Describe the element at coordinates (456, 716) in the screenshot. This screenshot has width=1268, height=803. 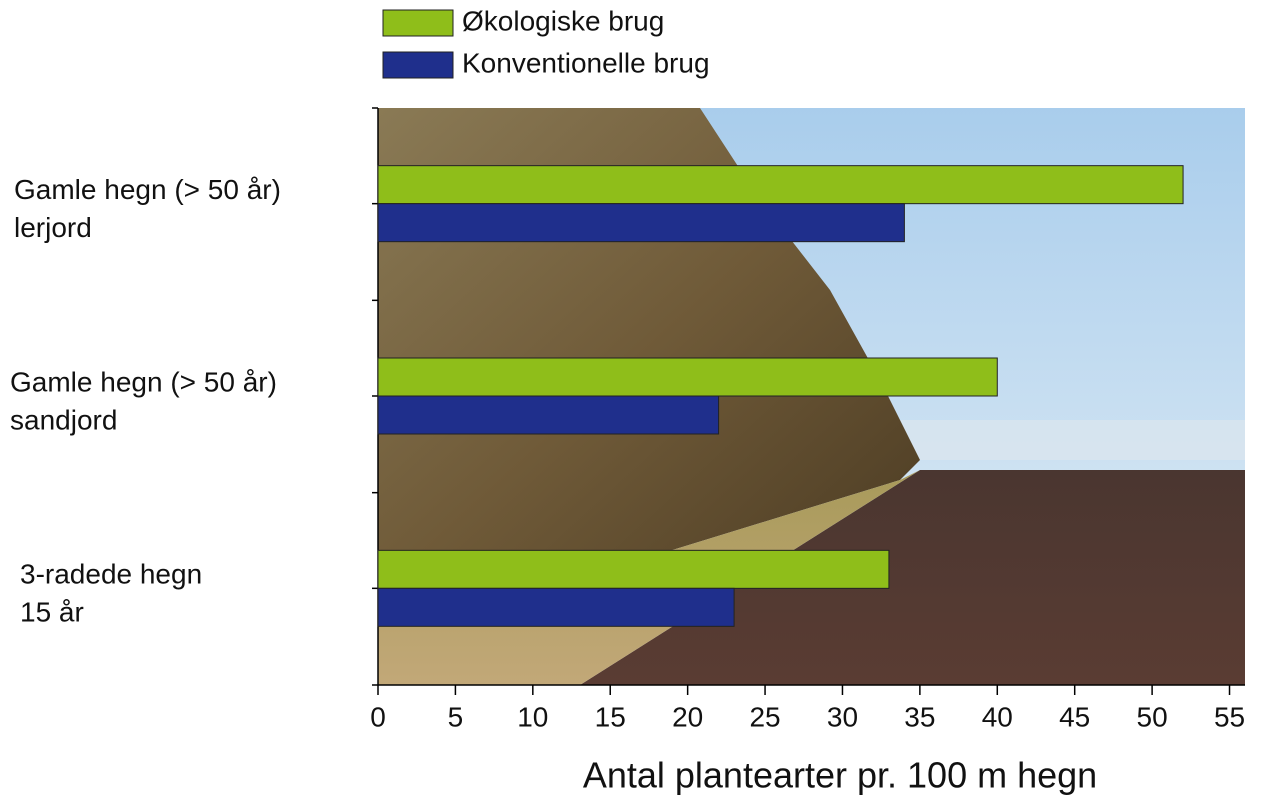
I see `x-tick-label: 5` at that location.